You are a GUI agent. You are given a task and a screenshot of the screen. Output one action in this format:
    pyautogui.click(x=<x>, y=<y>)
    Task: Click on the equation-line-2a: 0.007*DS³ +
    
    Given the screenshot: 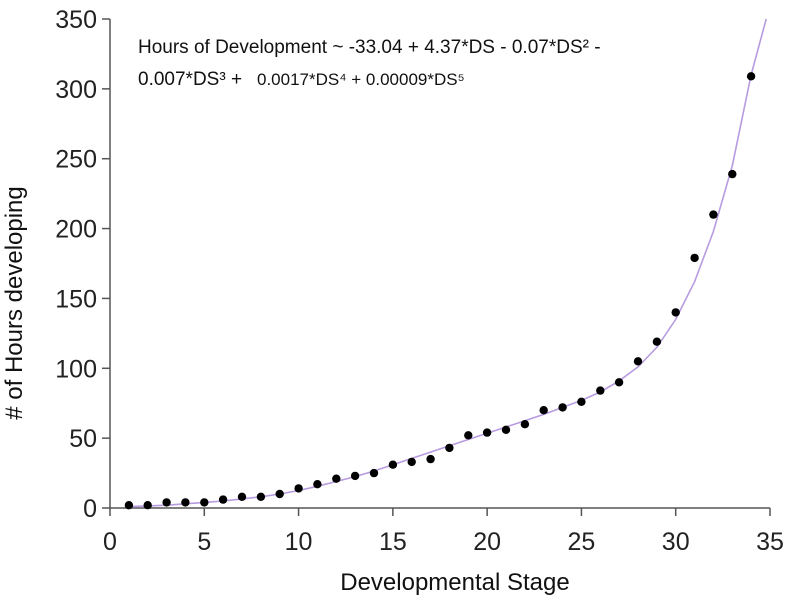 What is the action you would take?
    pyautogui.click(x=190, y=79)
    